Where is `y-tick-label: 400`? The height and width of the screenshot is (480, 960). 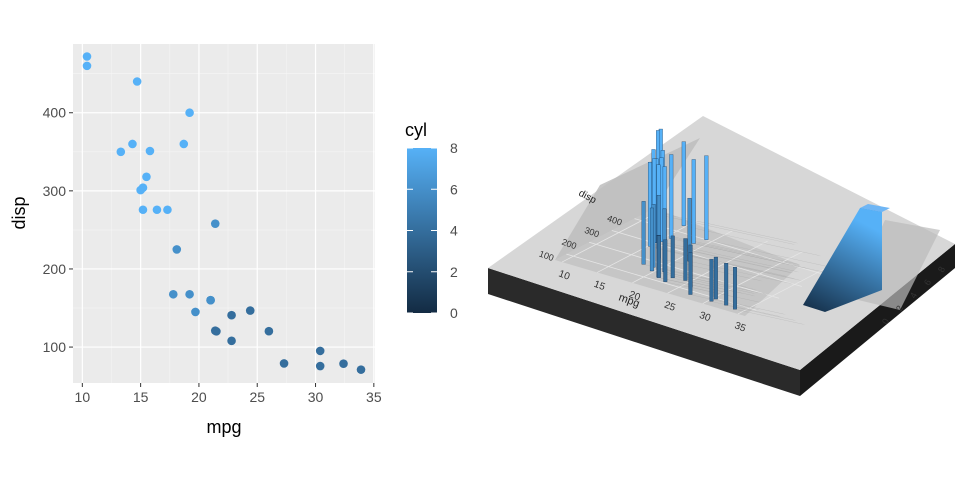 y-tick-label: 400 is located at coordinates (55, 113).